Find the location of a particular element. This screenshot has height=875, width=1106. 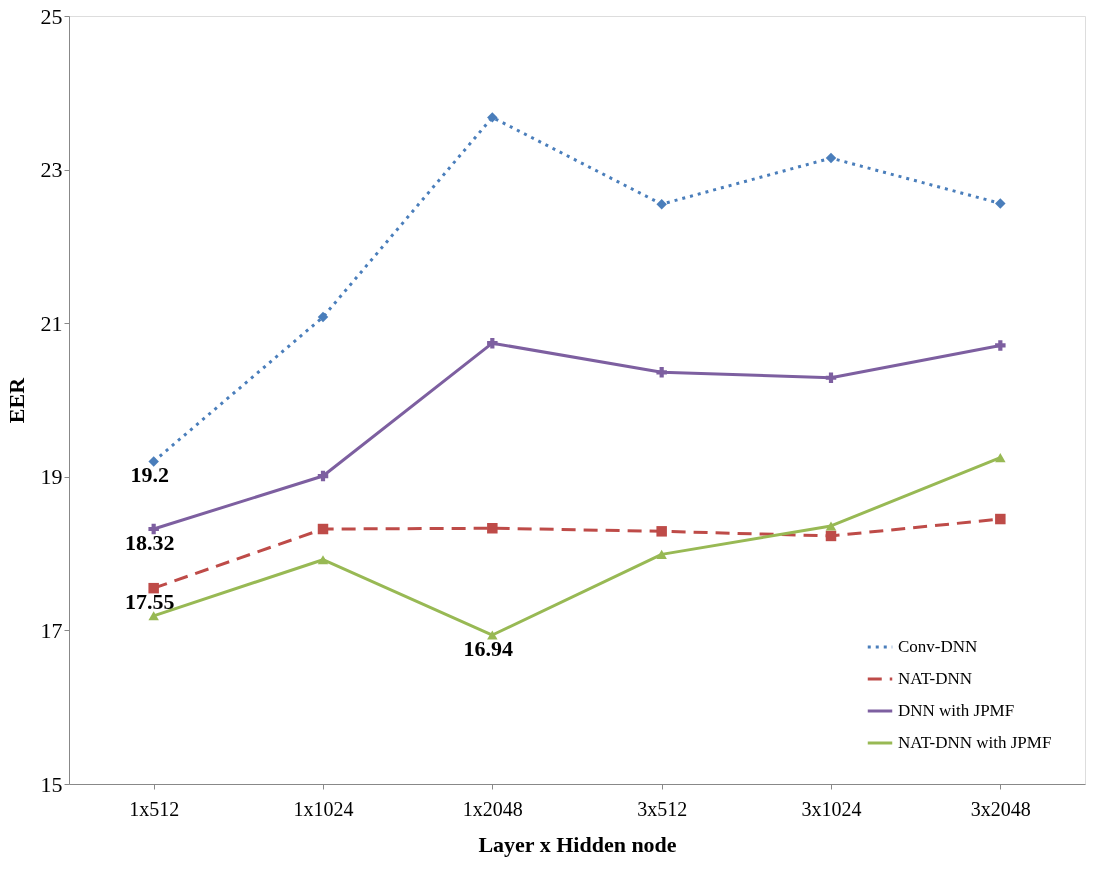

legend-label: NAT-DNN is located at coordinates (935, 678).